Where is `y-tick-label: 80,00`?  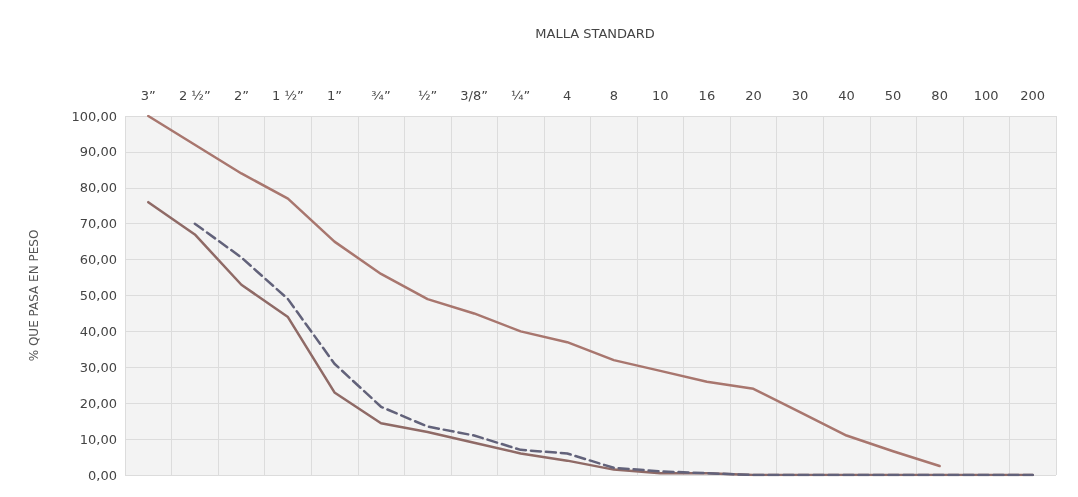 y-tick-label: 80,00 is located at coordinates (98, 188).